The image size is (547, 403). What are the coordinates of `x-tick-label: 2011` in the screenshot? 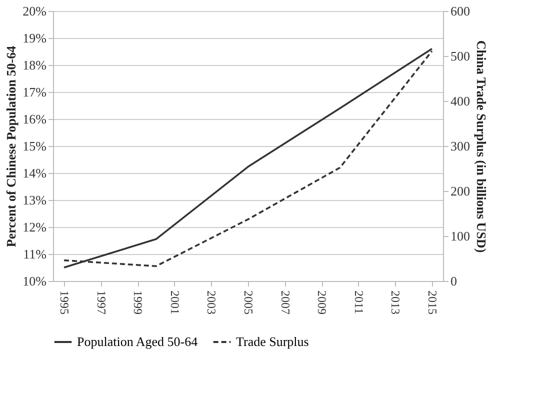 It's located at (359, 302).